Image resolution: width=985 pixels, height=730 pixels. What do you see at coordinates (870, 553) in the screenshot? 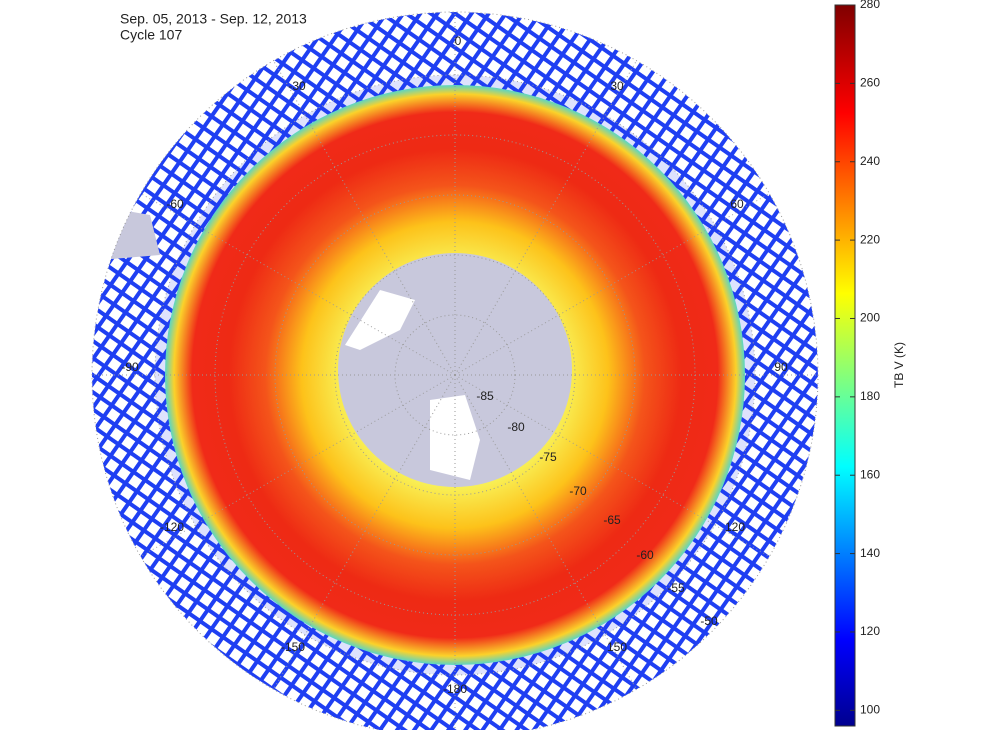
I see `colorbar-tick-label: 140` at bounding box center [870, 553].